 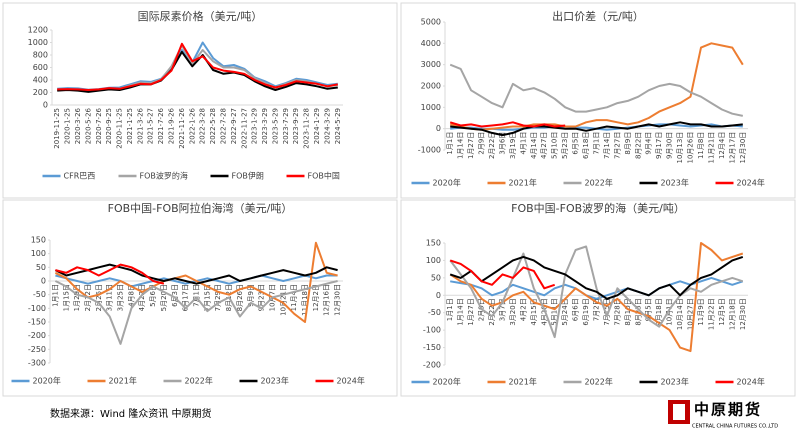 I want to click on y-tick-label: 5000, so click(x=431, y=22).